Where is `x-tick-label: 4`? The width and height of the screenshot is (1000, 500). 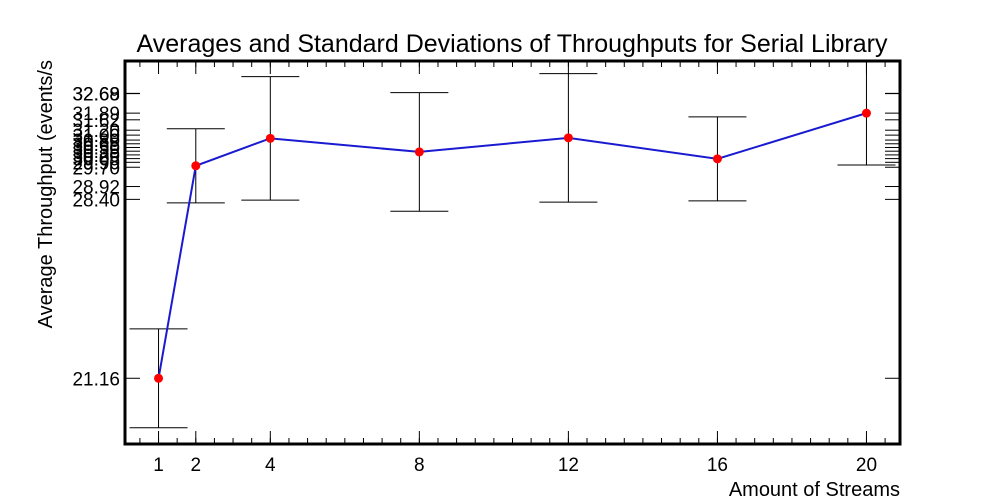 x-tick-label: 4 is located at coordinates (270, 465).